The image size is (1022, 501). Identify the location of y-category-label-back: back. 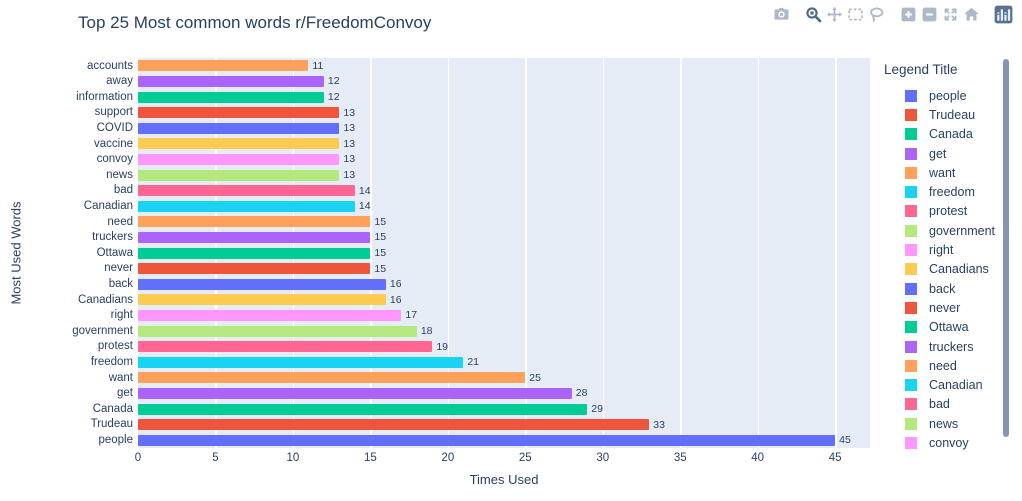
(120, 283).